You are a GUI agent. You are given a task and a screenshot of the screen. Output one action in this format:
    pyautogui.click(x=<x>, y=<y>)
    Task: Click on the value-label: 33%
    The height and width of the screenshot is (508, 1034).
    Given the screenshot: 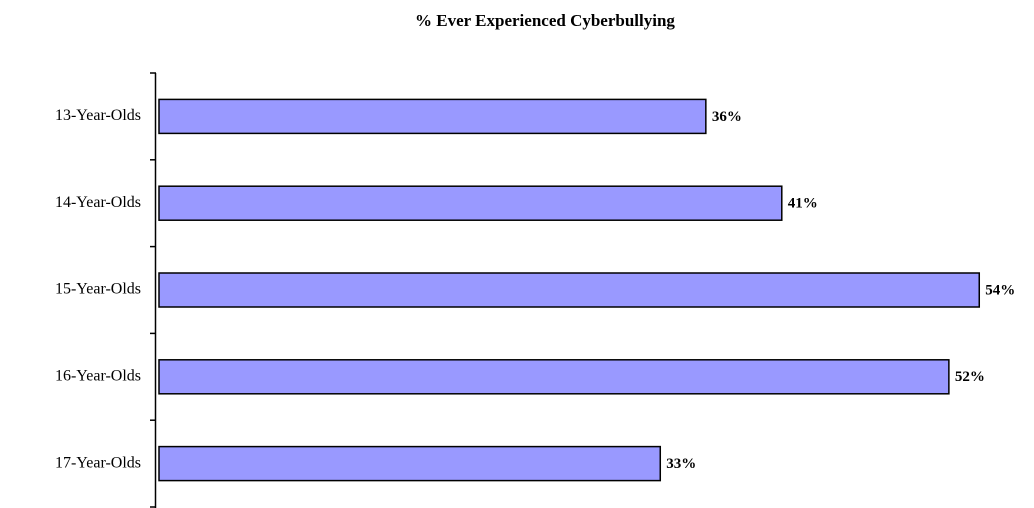 What is the action you would take?
    pyautogui.click(x=681, y=464)
    